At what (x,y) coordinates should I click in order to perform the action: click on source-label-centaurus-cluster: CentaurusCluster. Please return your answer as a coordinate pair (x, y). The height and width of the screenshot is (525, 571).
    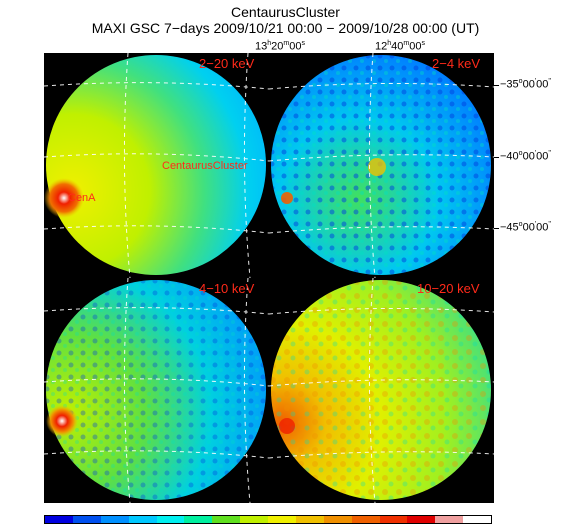
    Looking at the image, I should click on (205, 166).